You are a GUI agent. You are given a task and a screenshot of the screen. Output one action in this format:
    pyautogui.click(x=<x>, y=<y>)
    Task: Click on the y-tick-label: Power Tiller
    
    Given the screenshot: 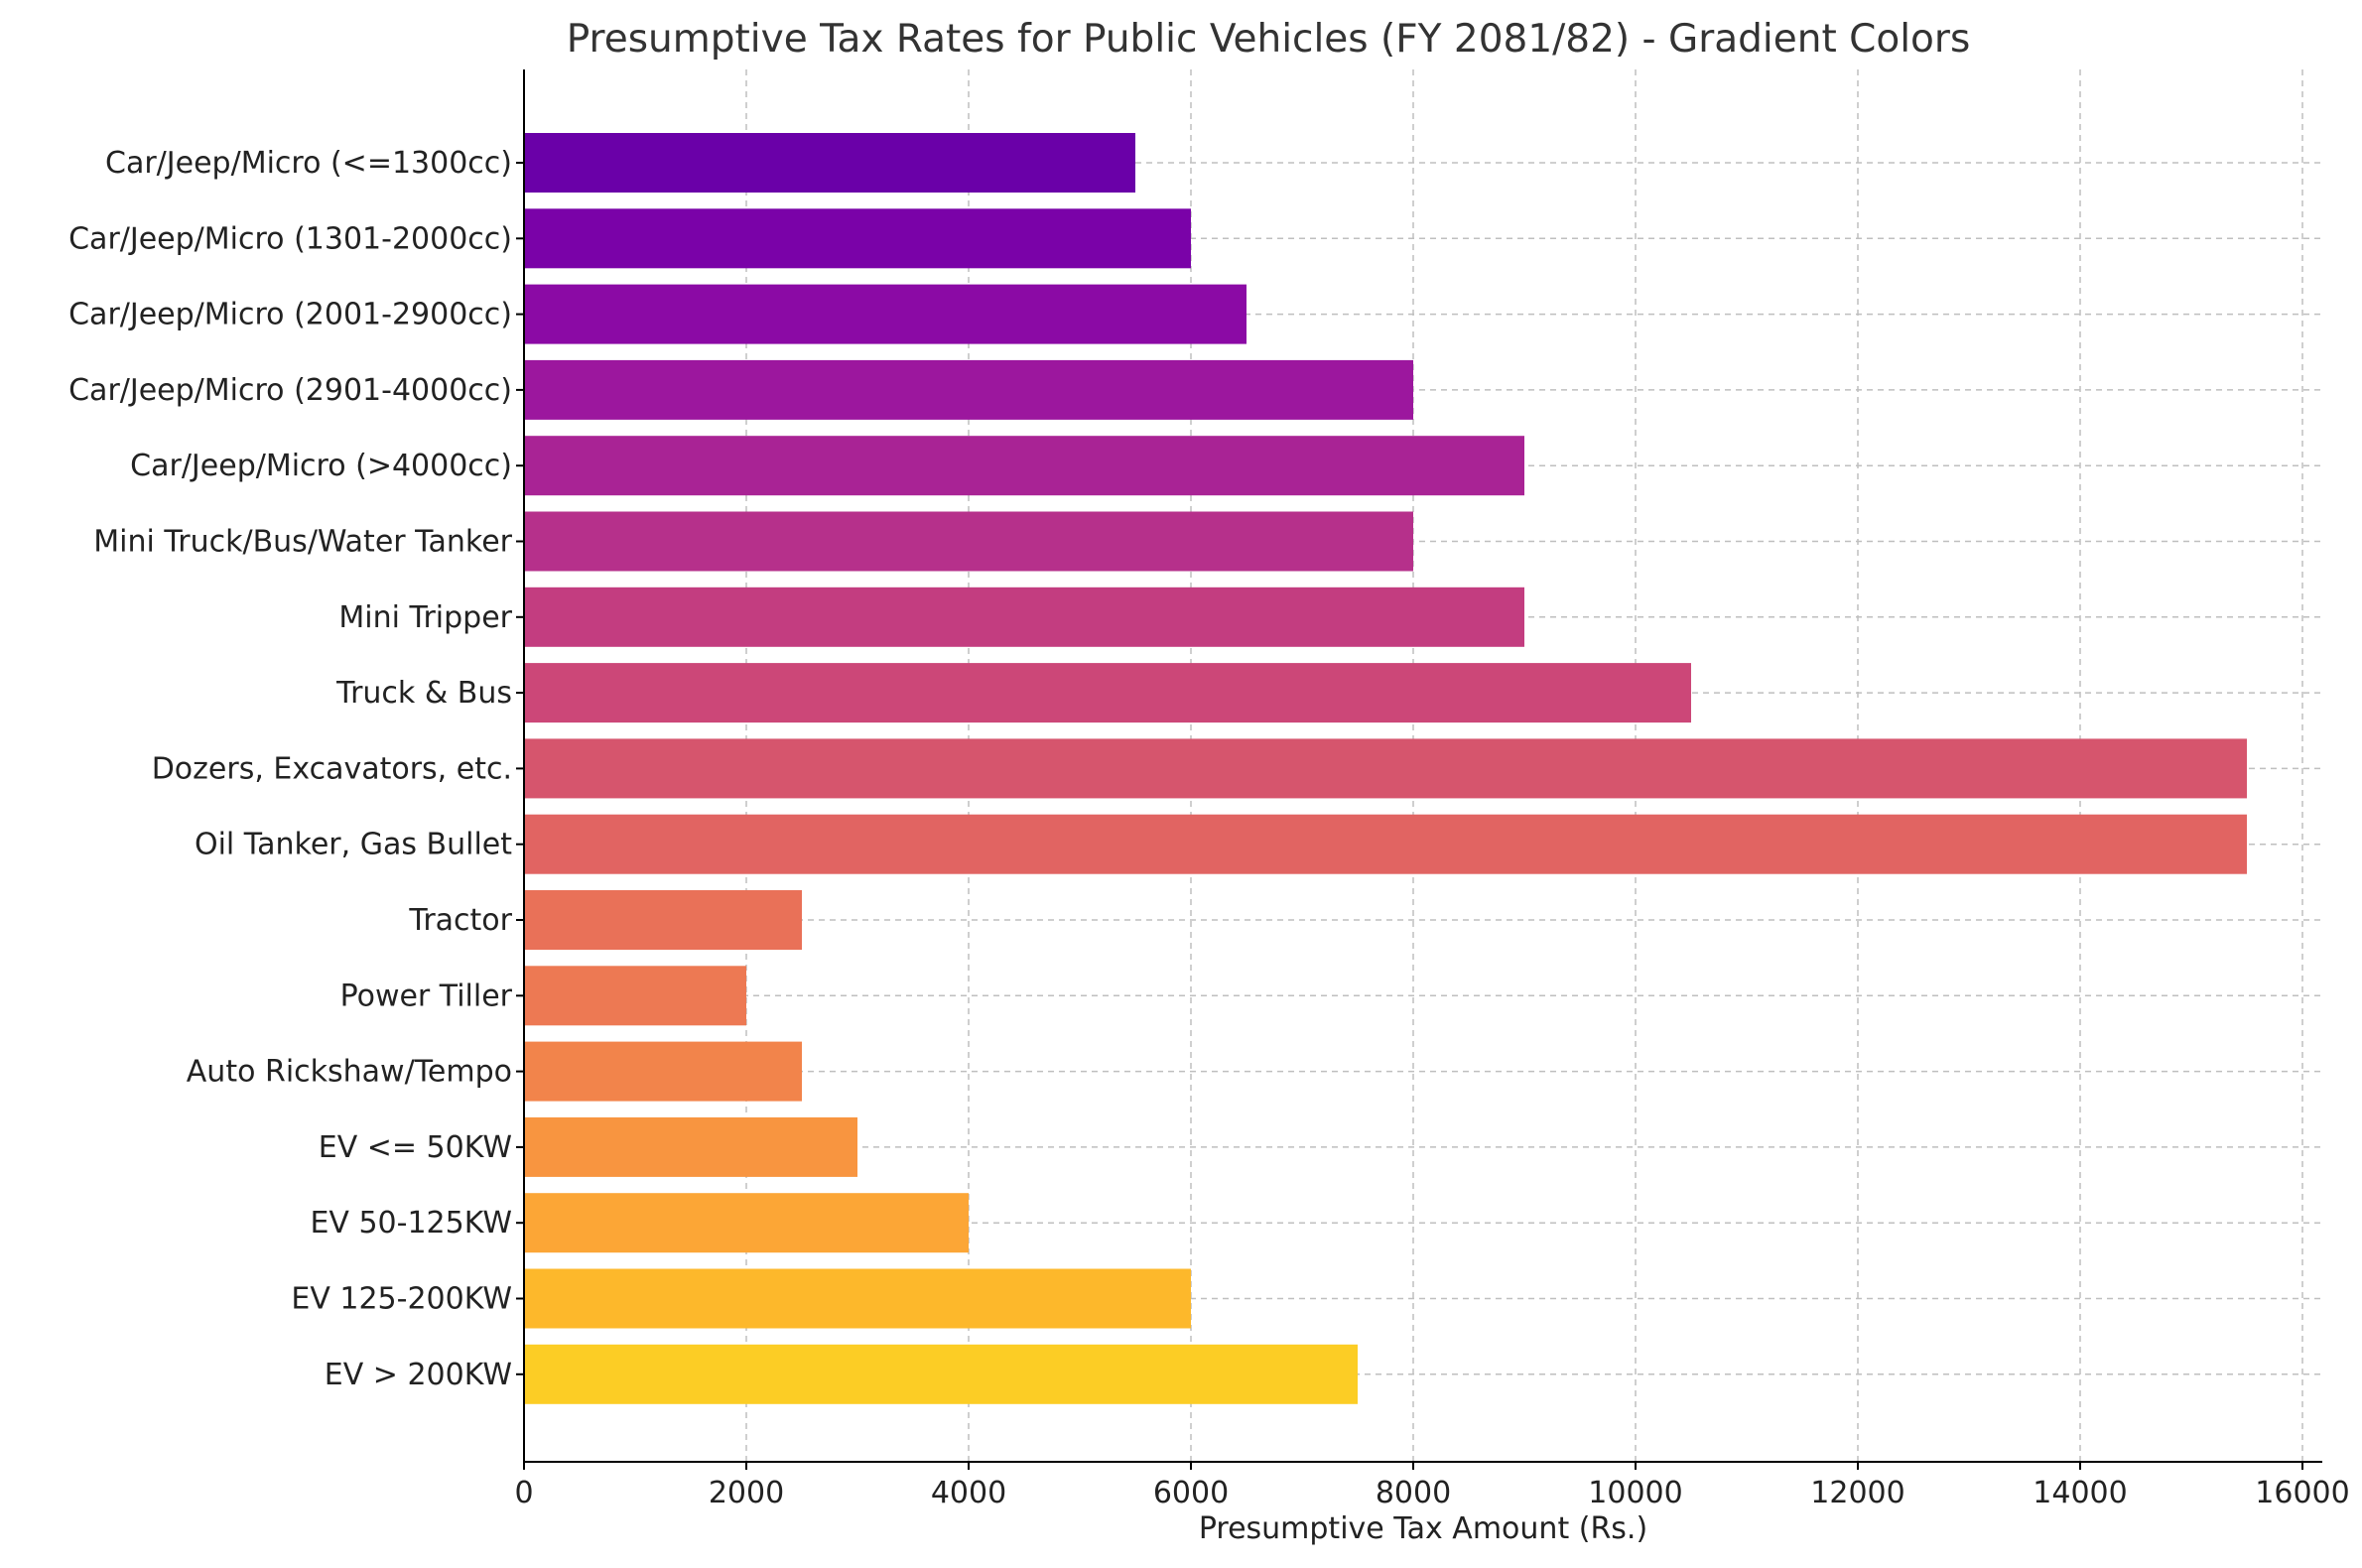 What is the action you would take?
    pyautogui.click(x=426, y=996)
    